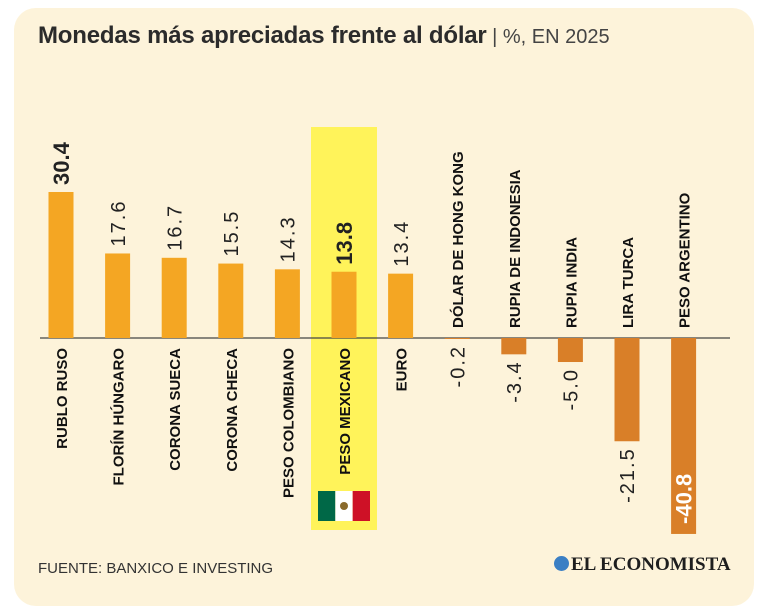 The height and width of the screenshot is (616, 768). Describe the element at coordinates (344, 304) in the screenshot. I see `bar-peso-mexicano` at that location.